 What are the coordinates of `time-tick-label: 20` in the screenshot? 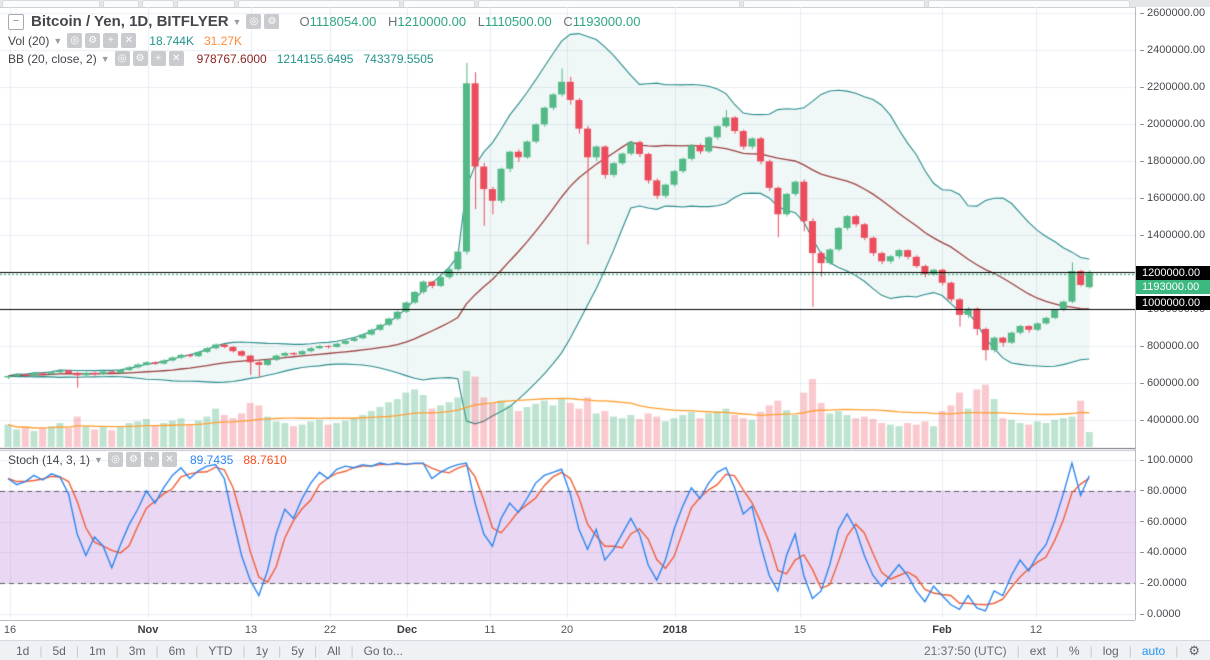 It's located at (567, 630).